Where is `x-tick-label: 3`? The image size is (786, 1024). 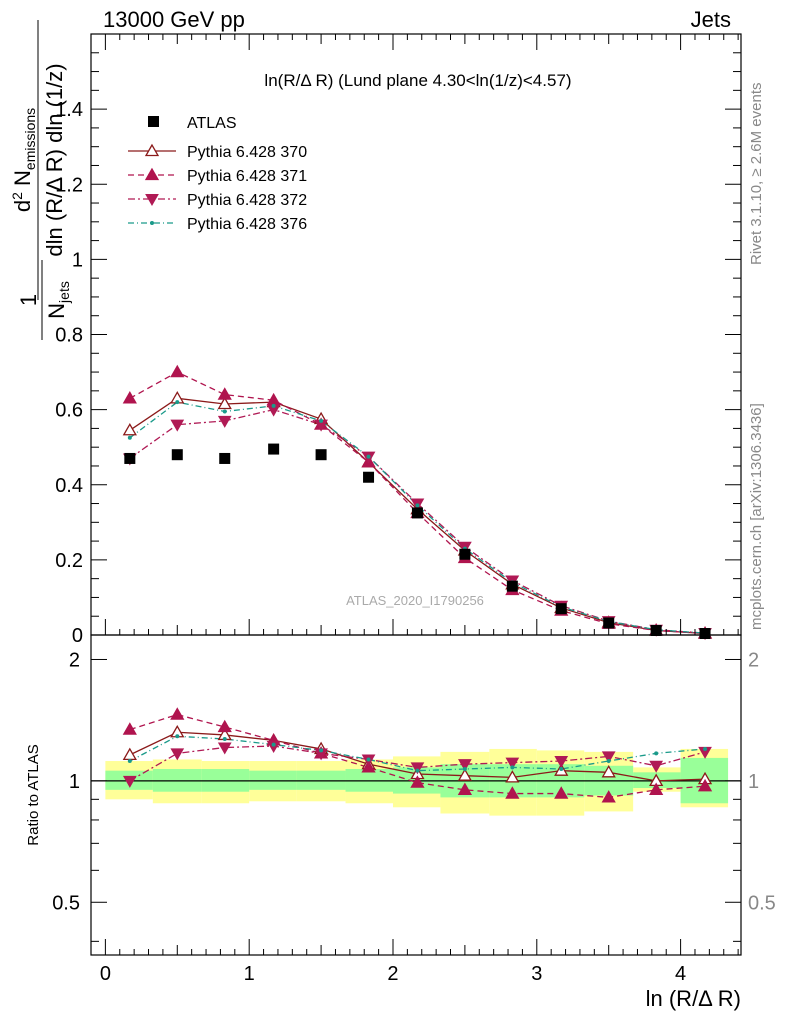 x-tick-label: 3 is located at coordinates (536, 974).